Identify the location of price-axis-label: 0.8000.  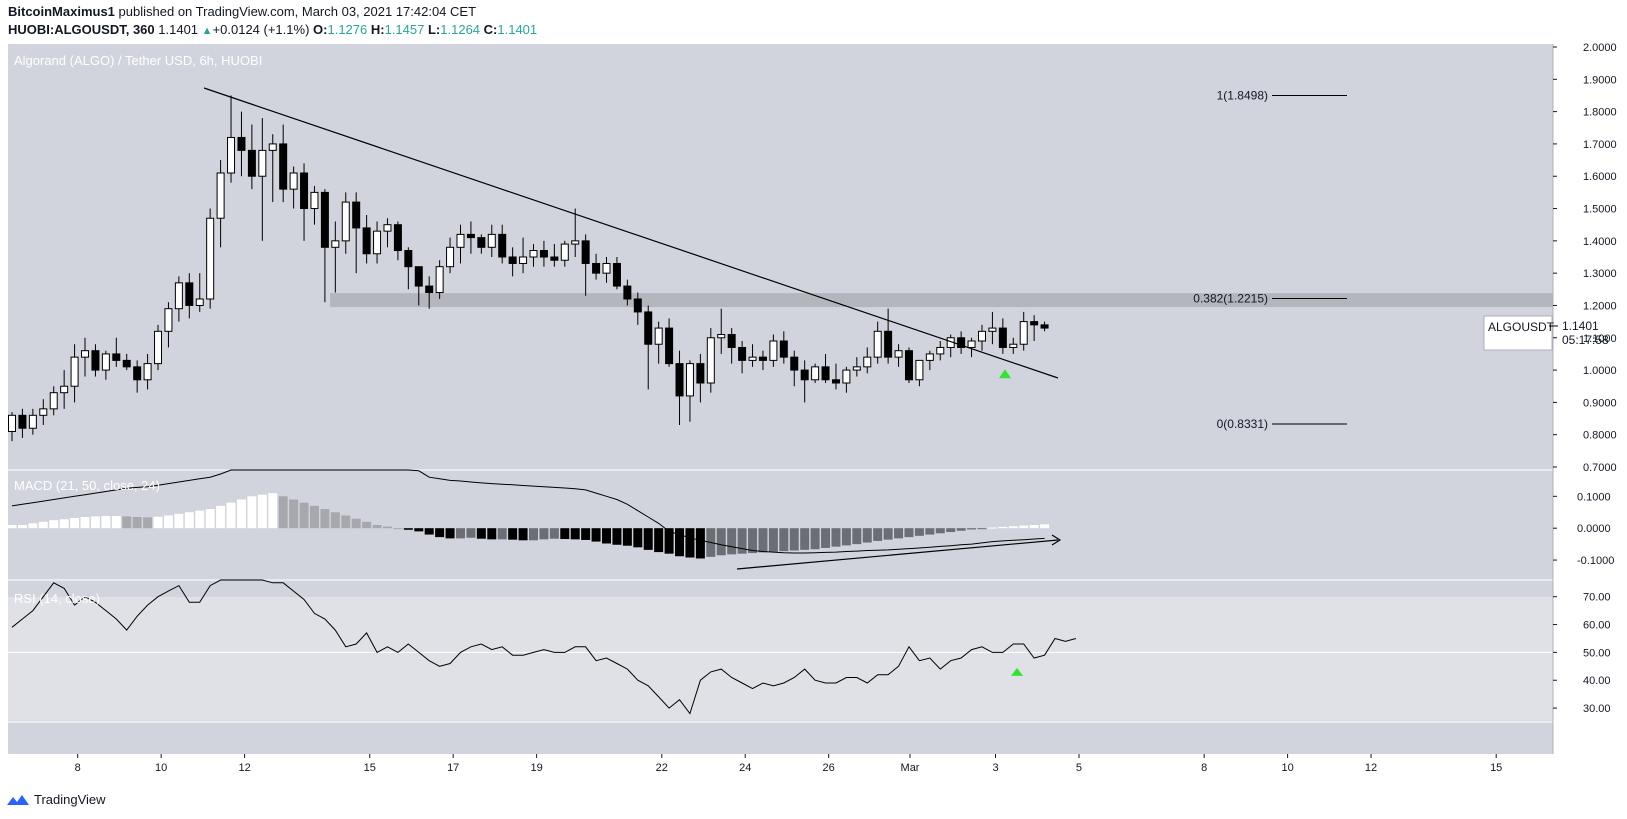
(1600, 436).